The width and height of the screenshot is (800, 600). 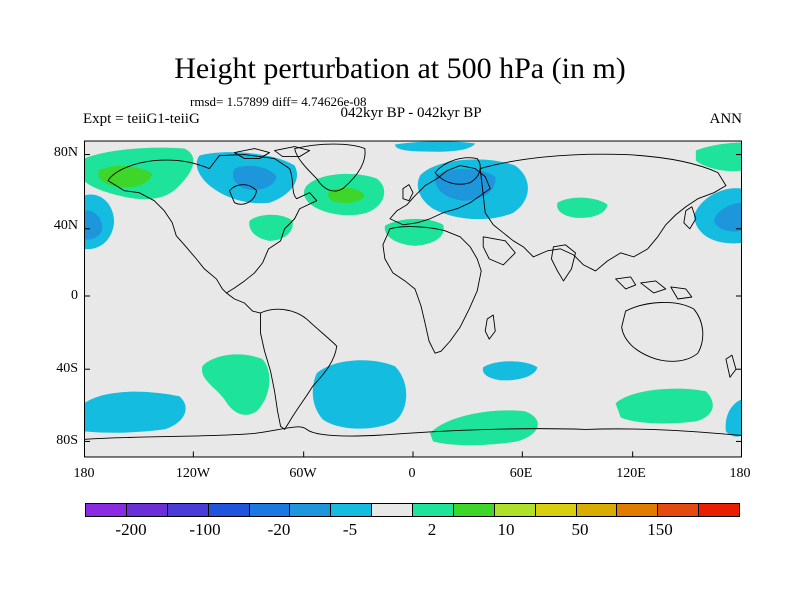 I want to click on coast-europe, so click(x=440, y=195).